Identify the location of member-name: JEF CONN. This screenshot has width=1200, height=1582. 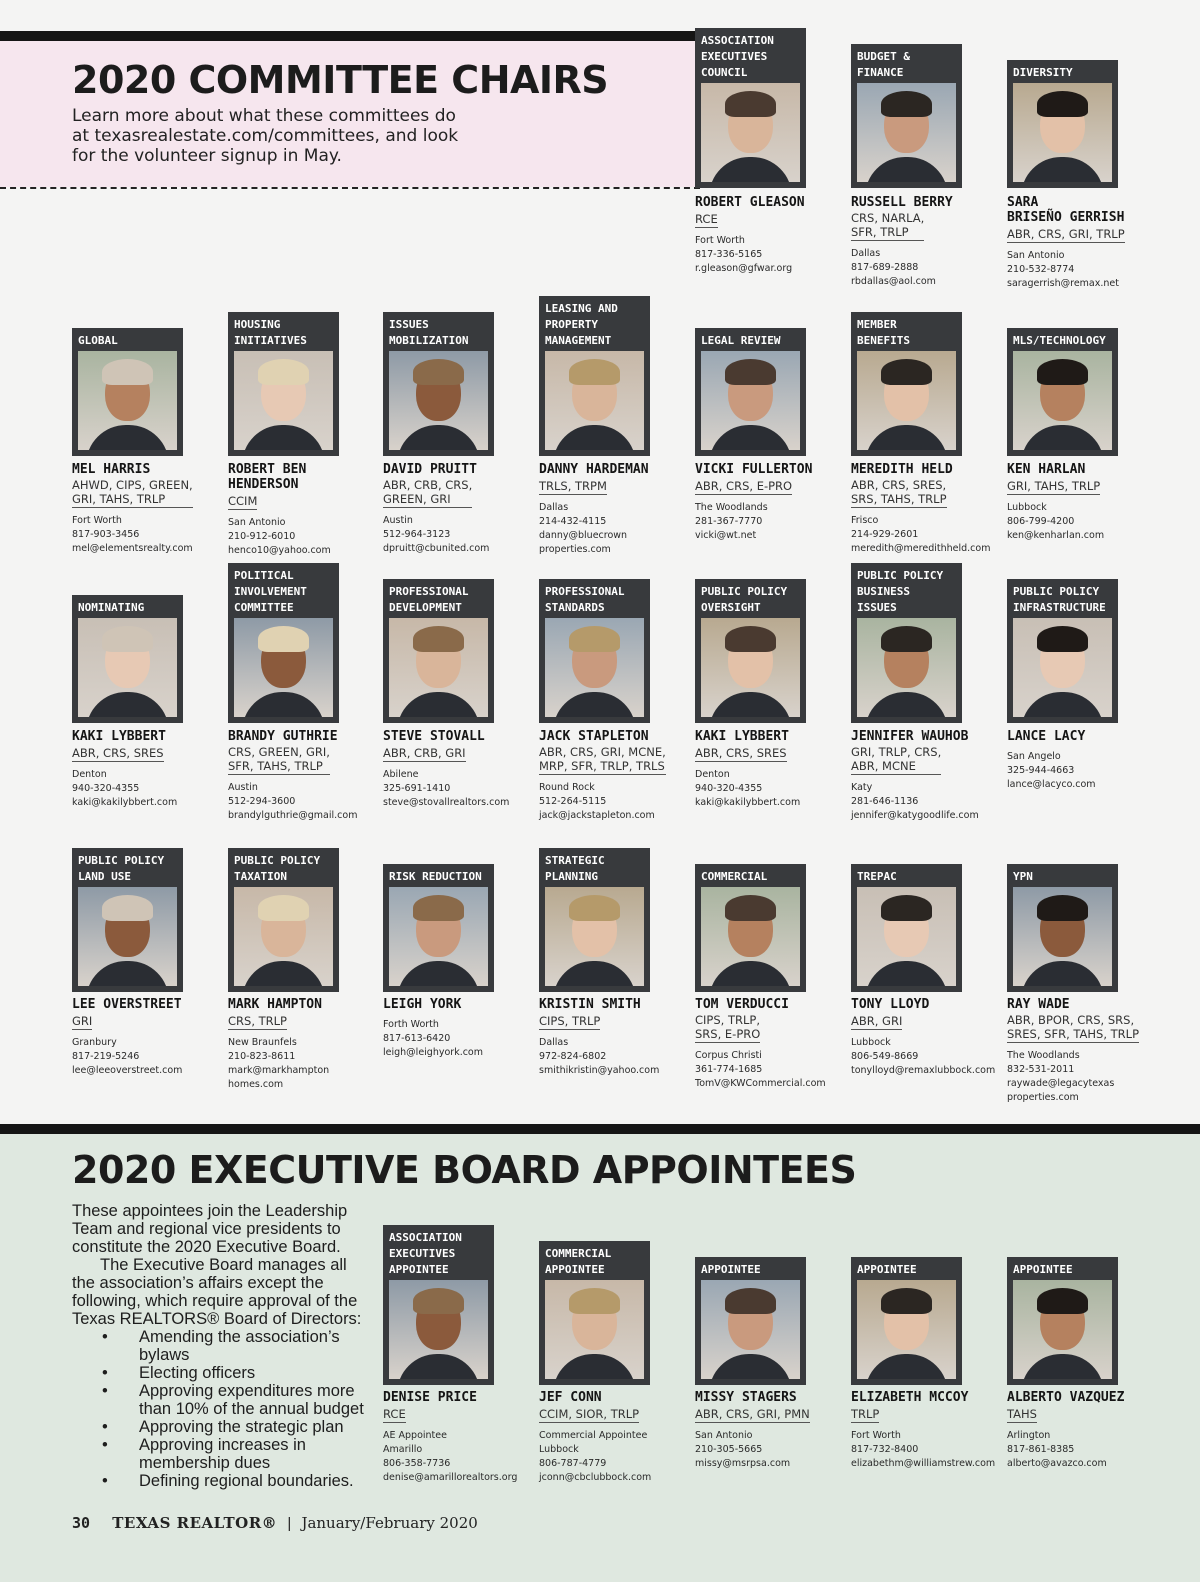
(570, 1397).